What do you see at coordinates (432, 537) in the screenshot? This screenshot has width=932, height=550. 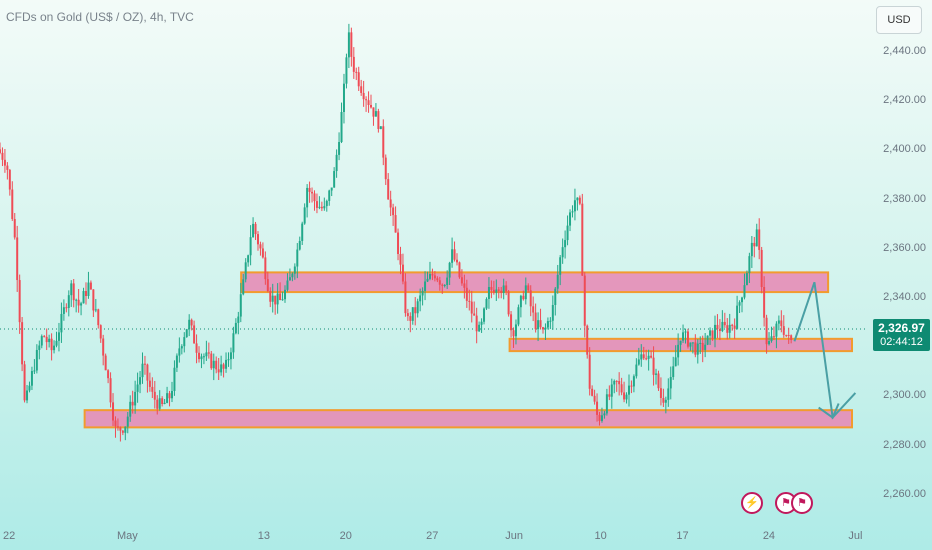 I see `time-axis: 22 May 13 20 27 Jun 10 17 24 Jul` at bounding box center [432, 537].